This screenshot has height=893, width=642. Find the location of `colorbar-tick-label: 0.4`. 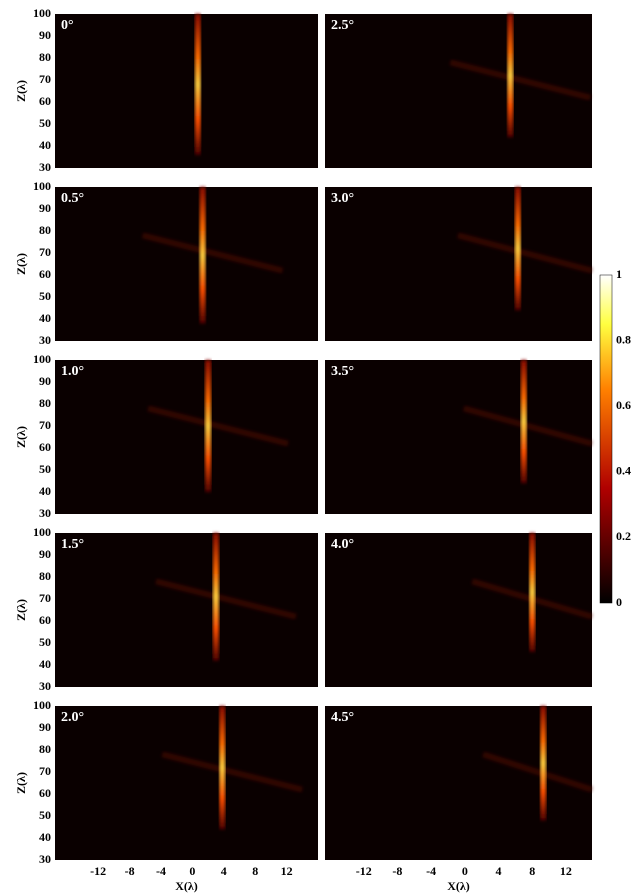

colorbar-tick-label: 0.4 is located at coordinates (623, 471).